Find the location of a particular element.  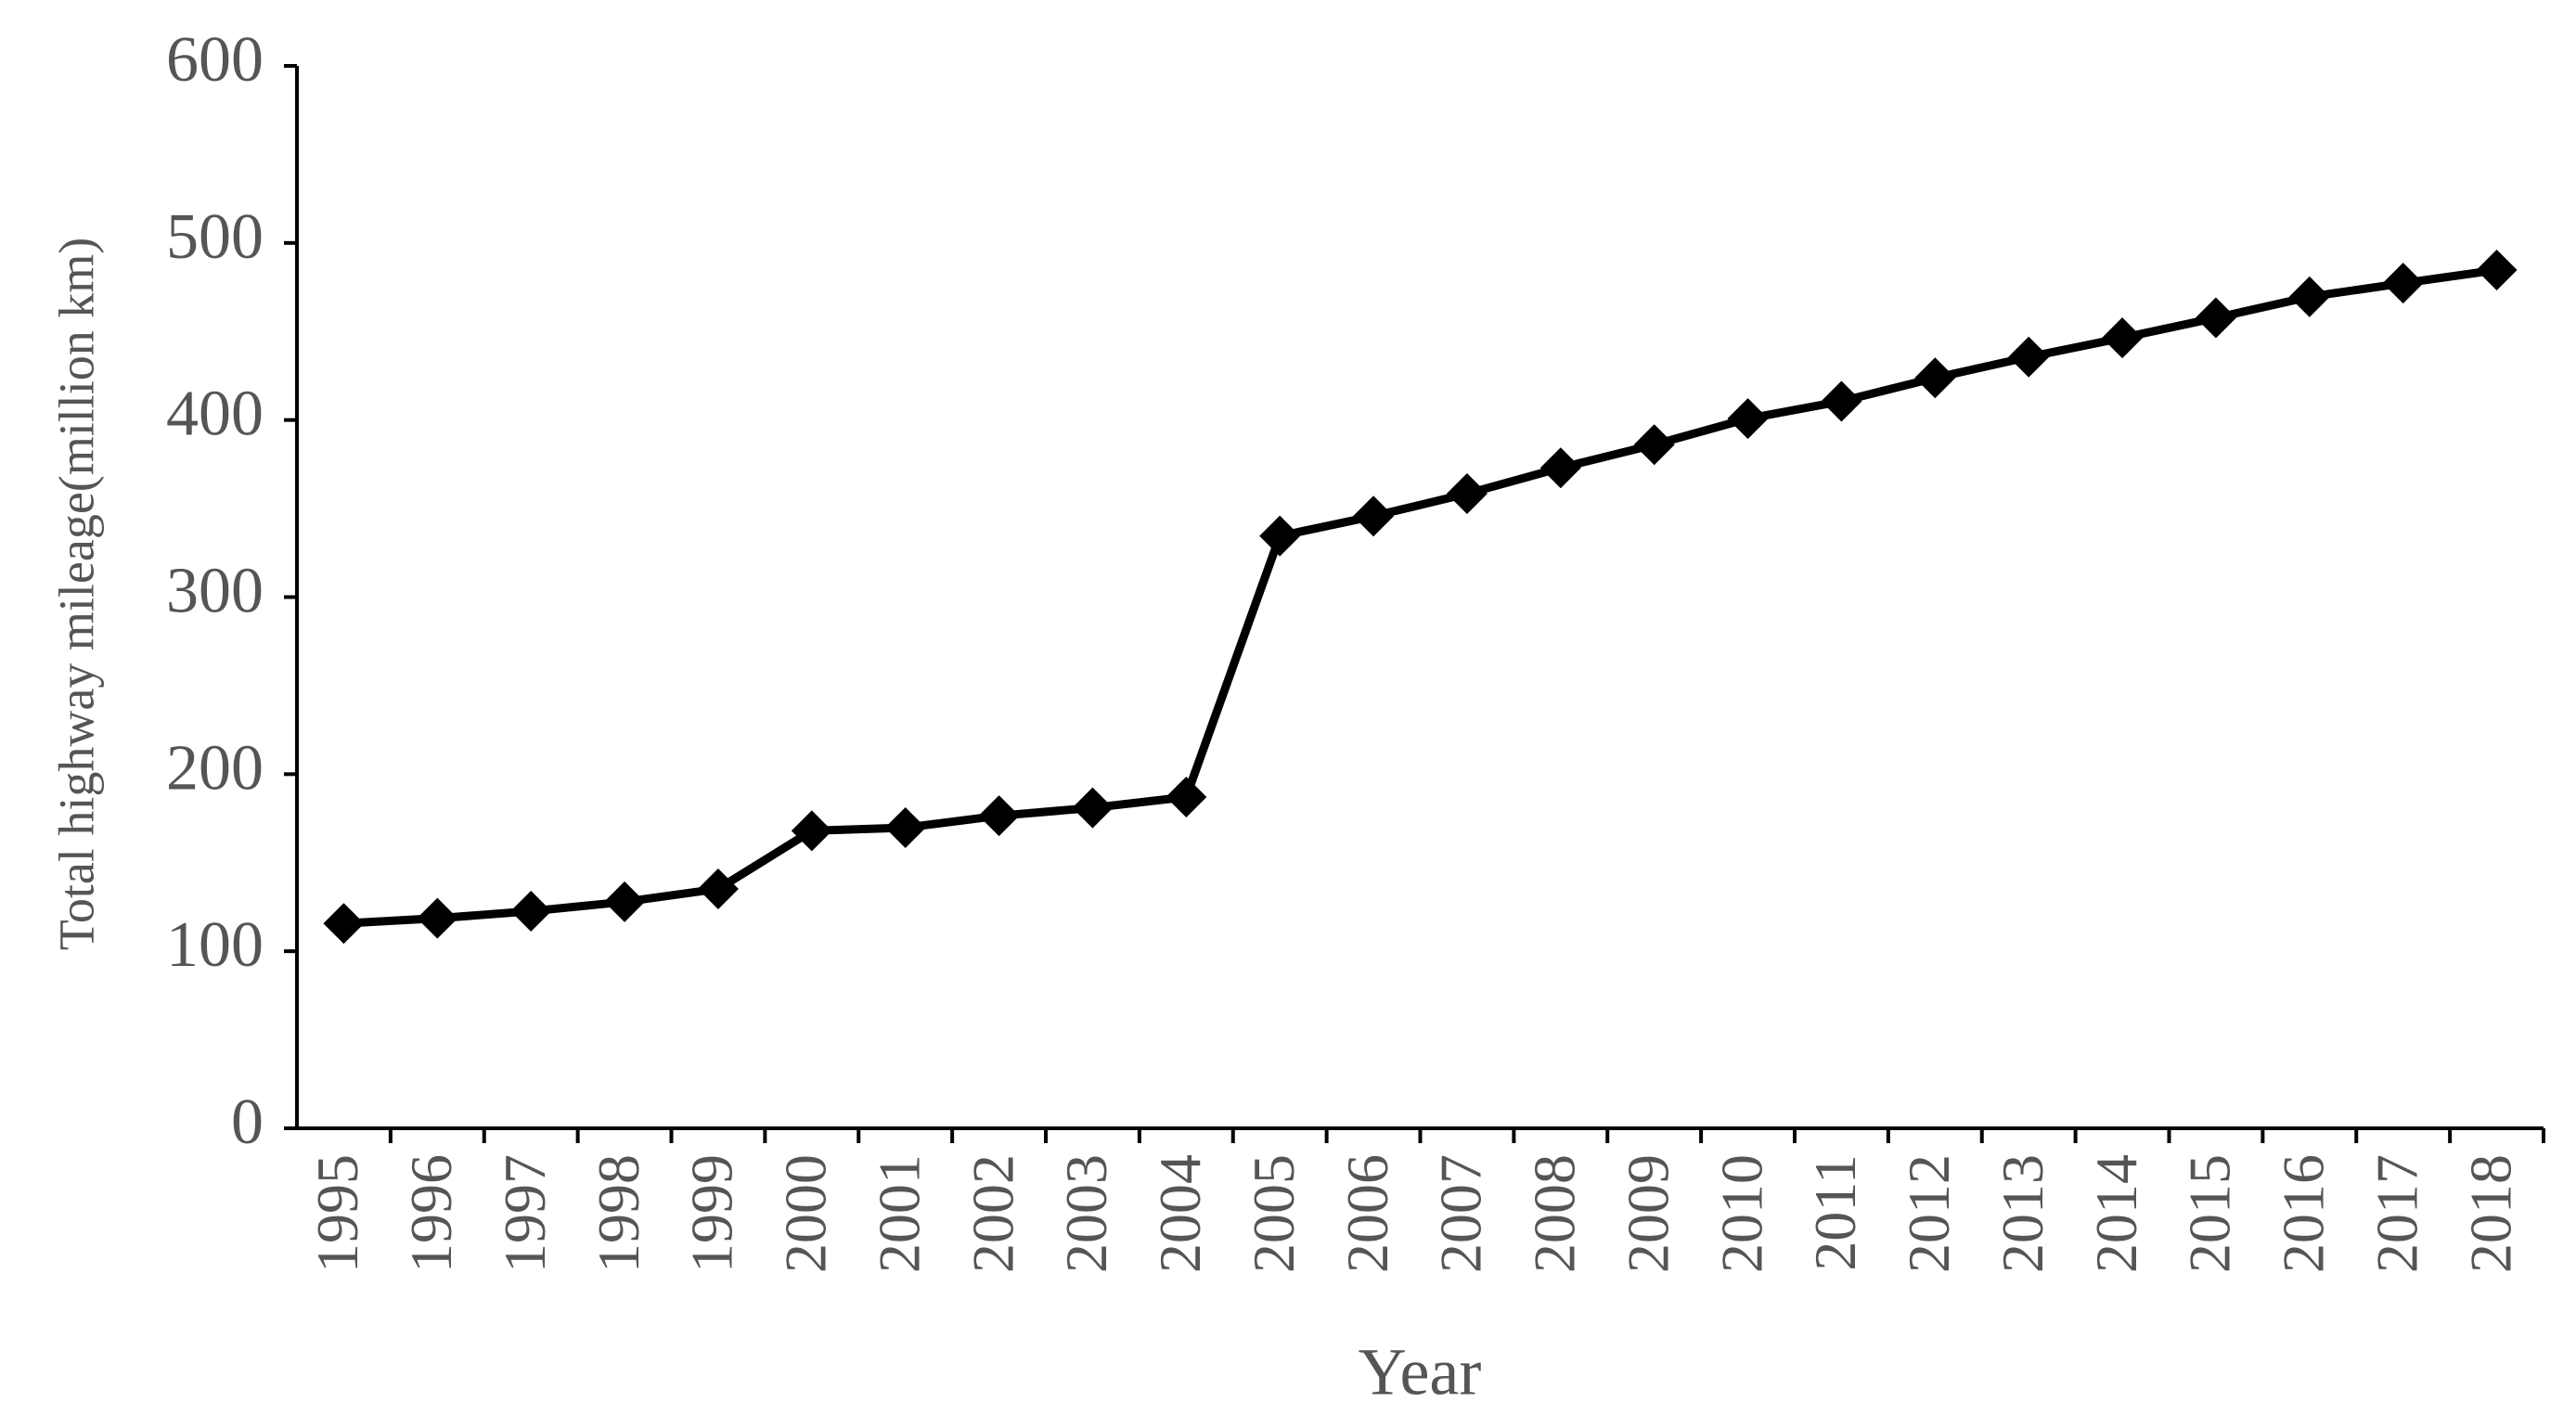

y-tick-label: 400 is located at coordinates (215, 414).